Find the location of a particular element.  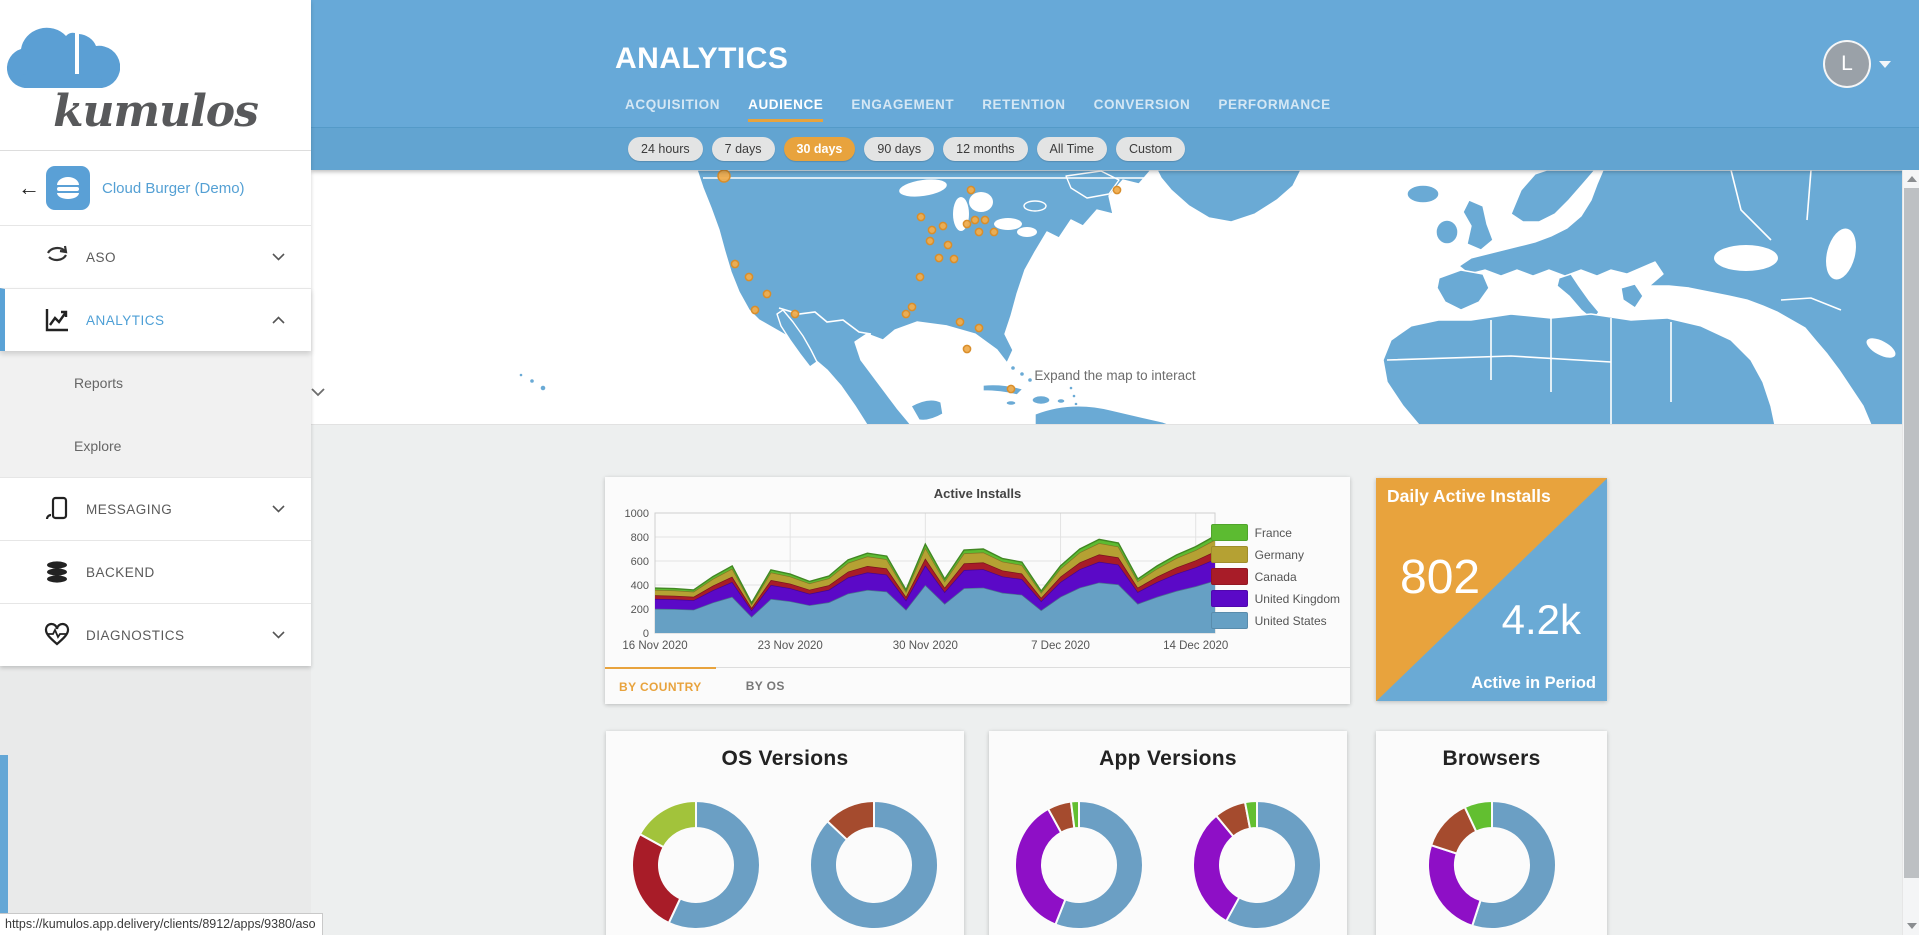

scroll-down-icon is located at coordinates (1912, 926).